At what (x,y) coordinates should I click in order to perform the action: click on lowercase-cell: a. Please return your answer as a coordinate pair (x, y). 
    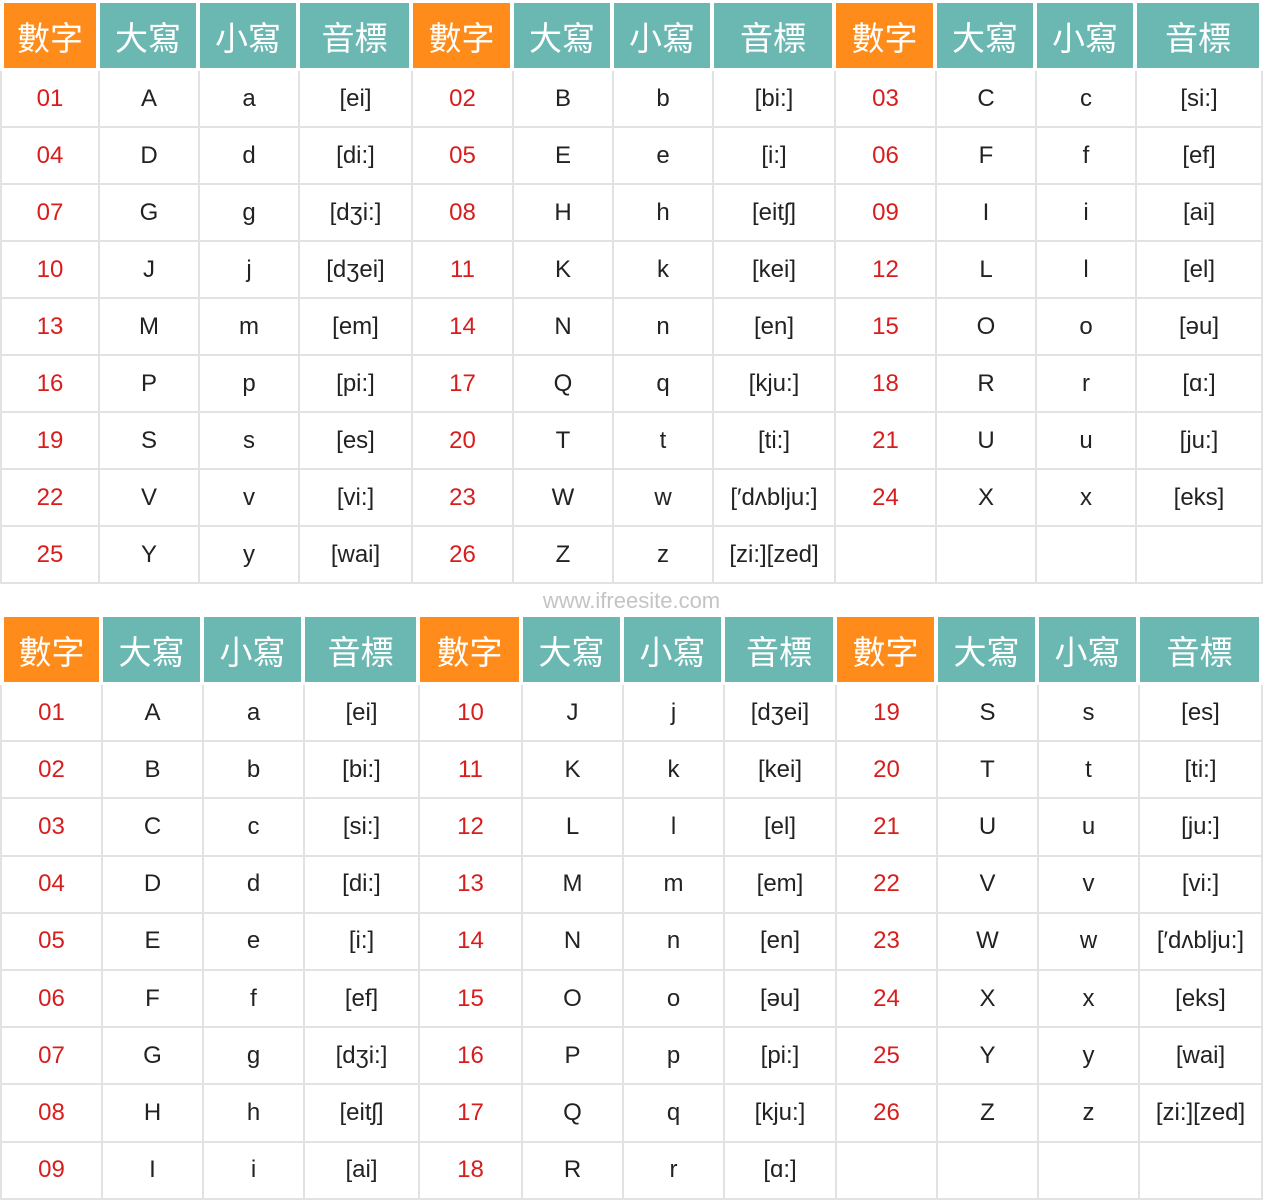
    Looking at the image, I should click on (250, 99).